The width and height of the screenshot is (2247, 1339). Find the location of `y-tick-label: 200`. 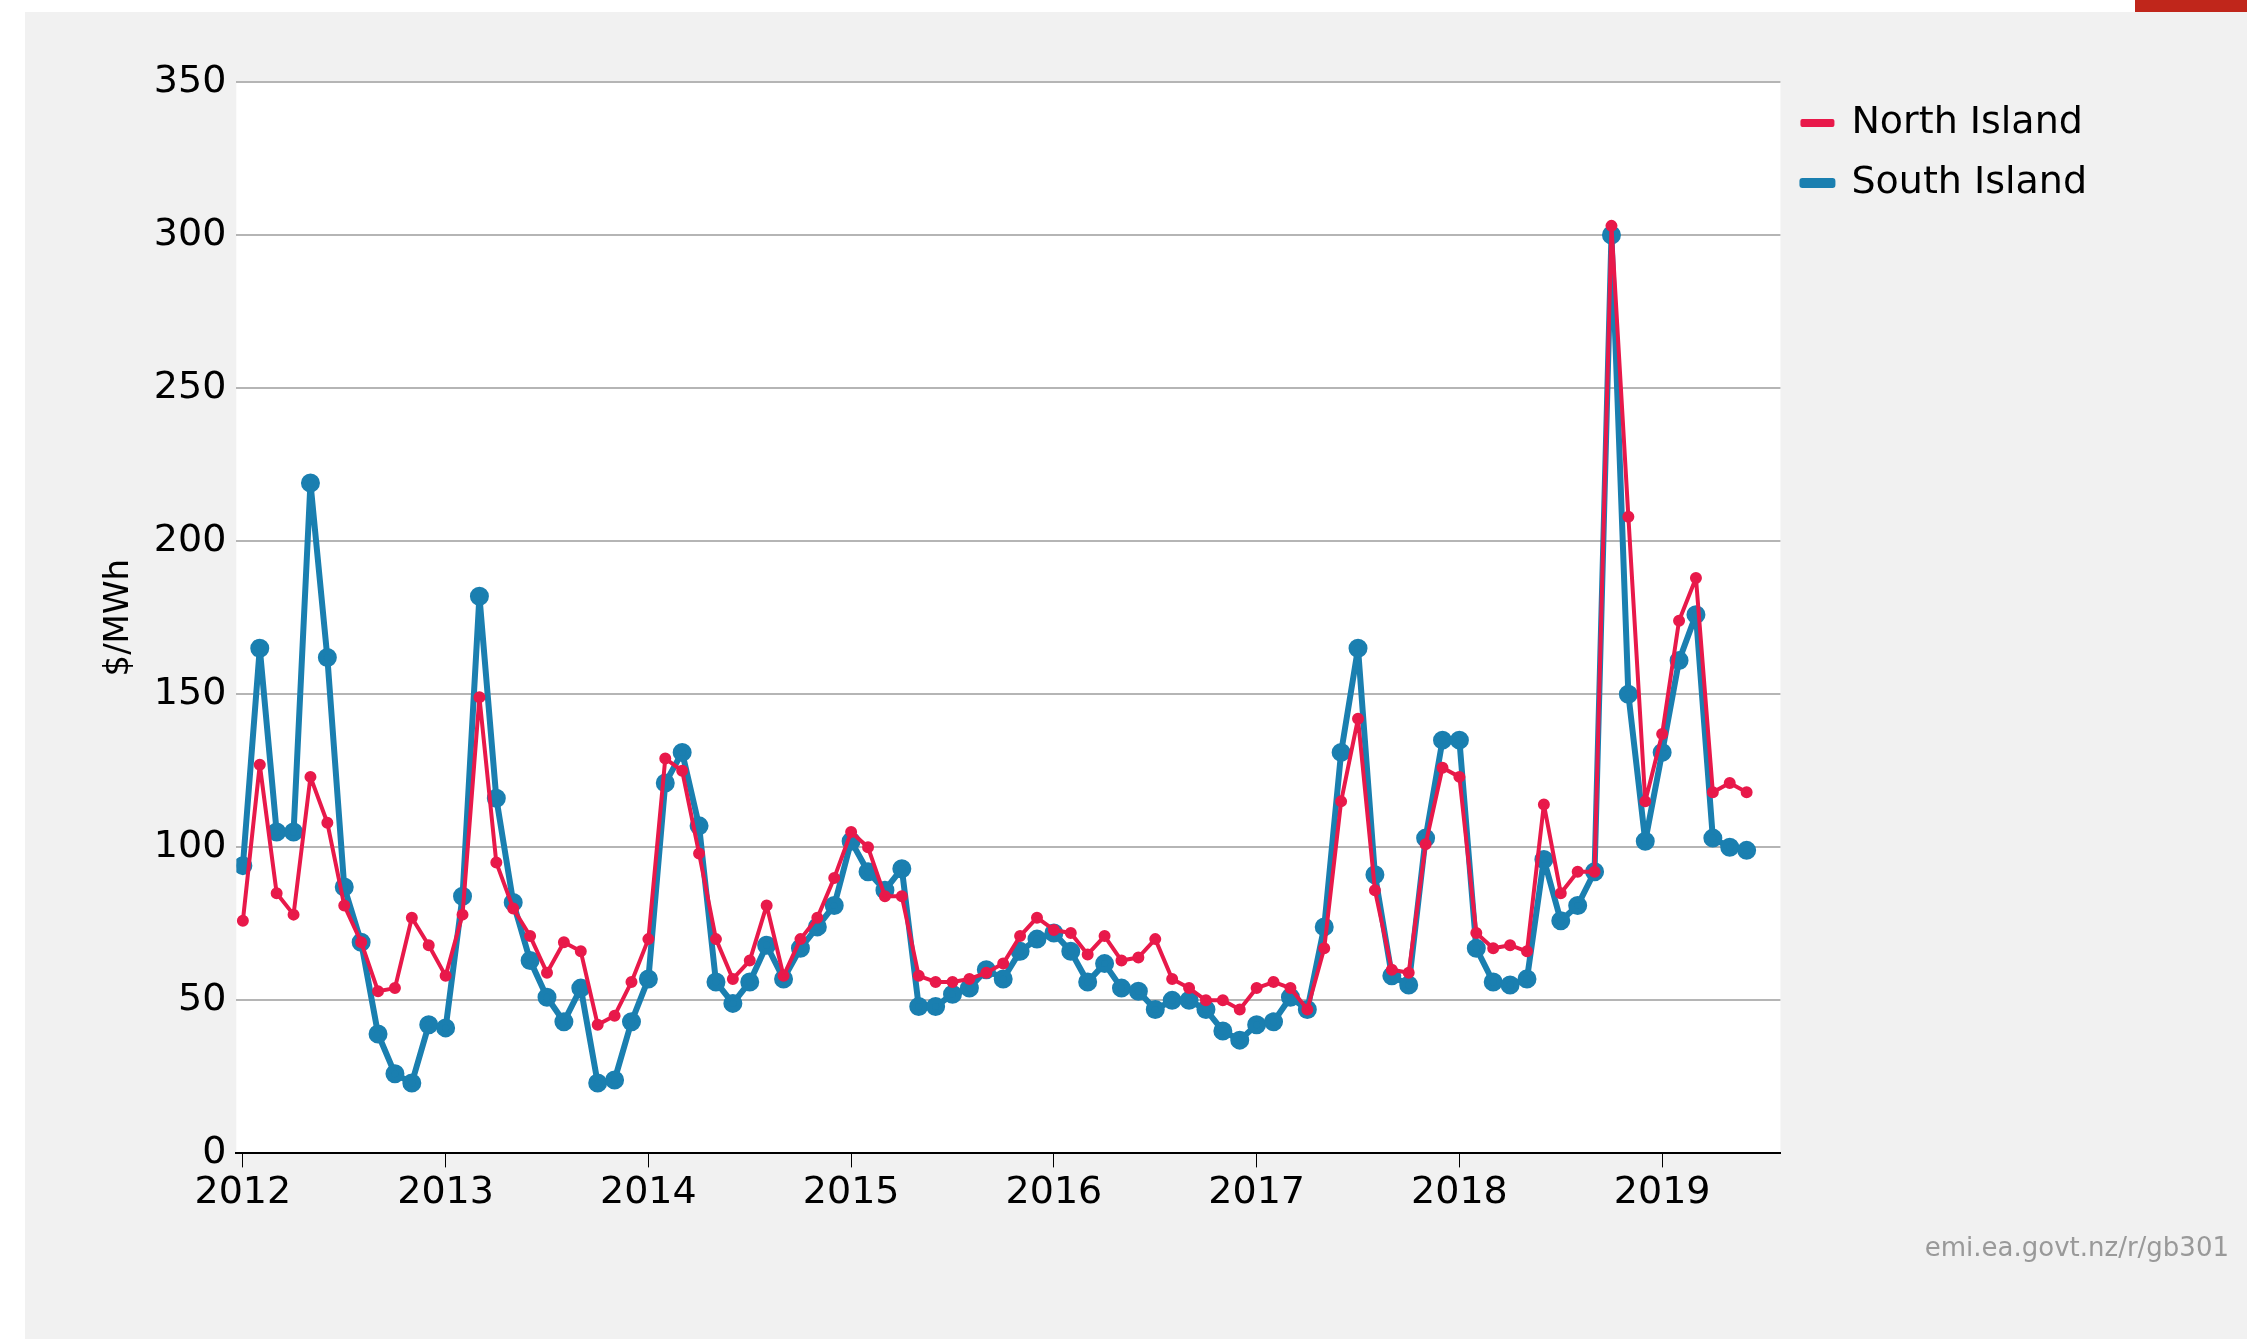

y-tick-label: 200 is located at coordinates (190, 538).